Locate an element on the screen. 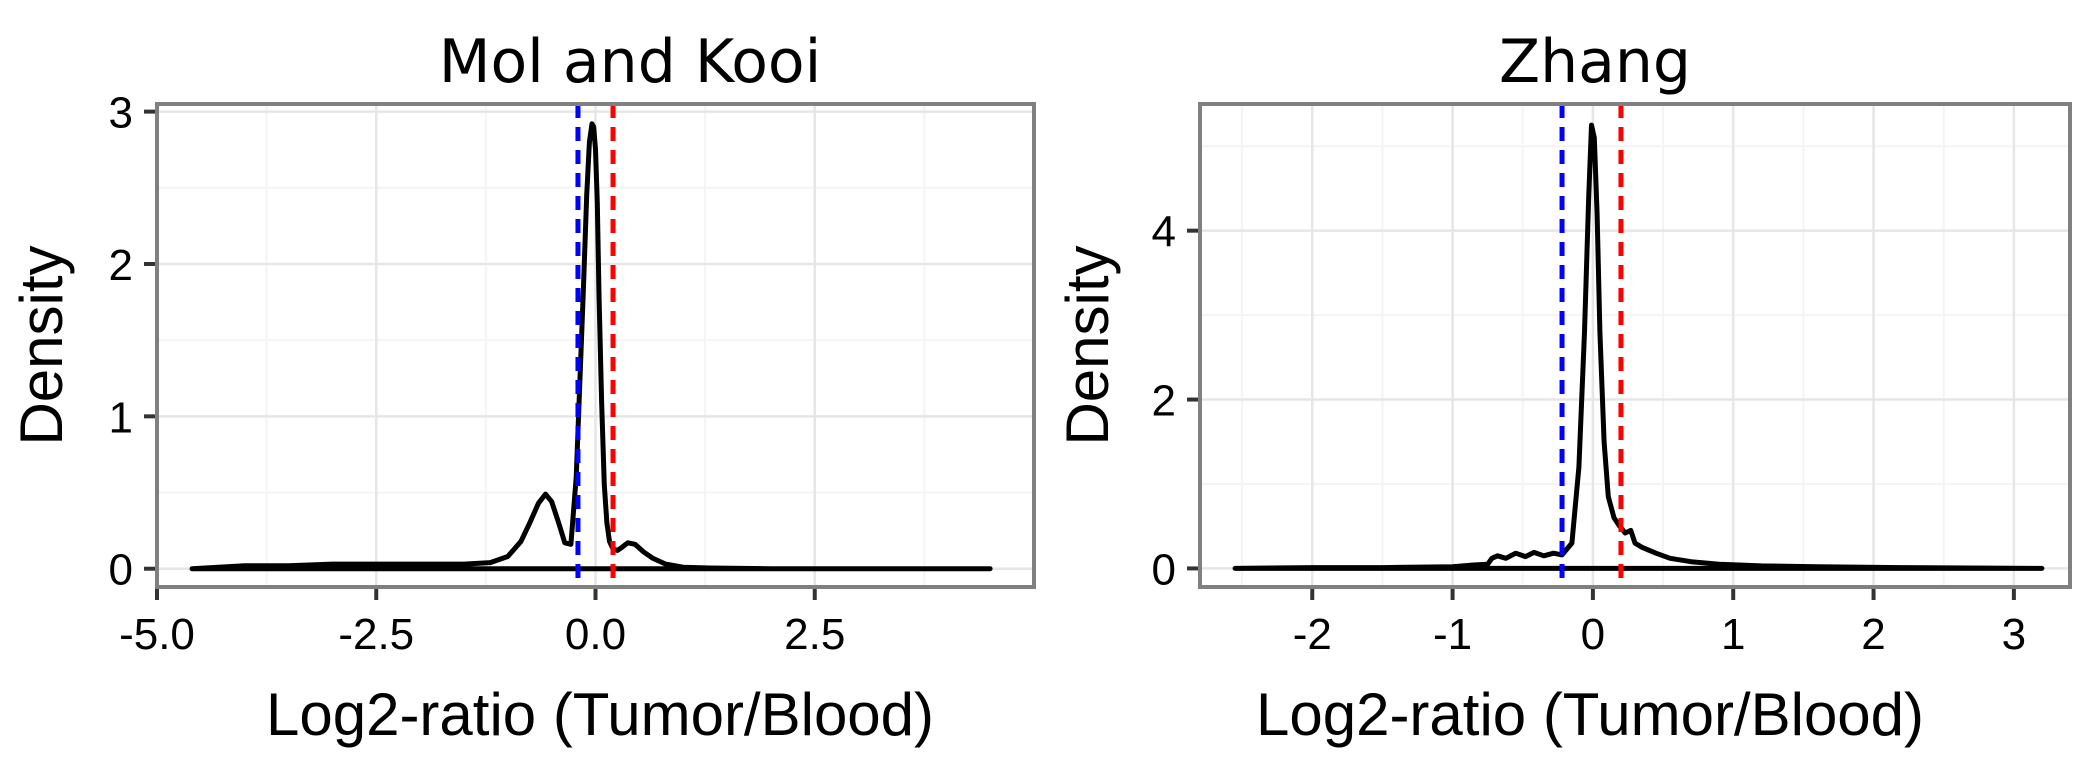  x-tick-label: 3 is located at coordinates (2014, 634).